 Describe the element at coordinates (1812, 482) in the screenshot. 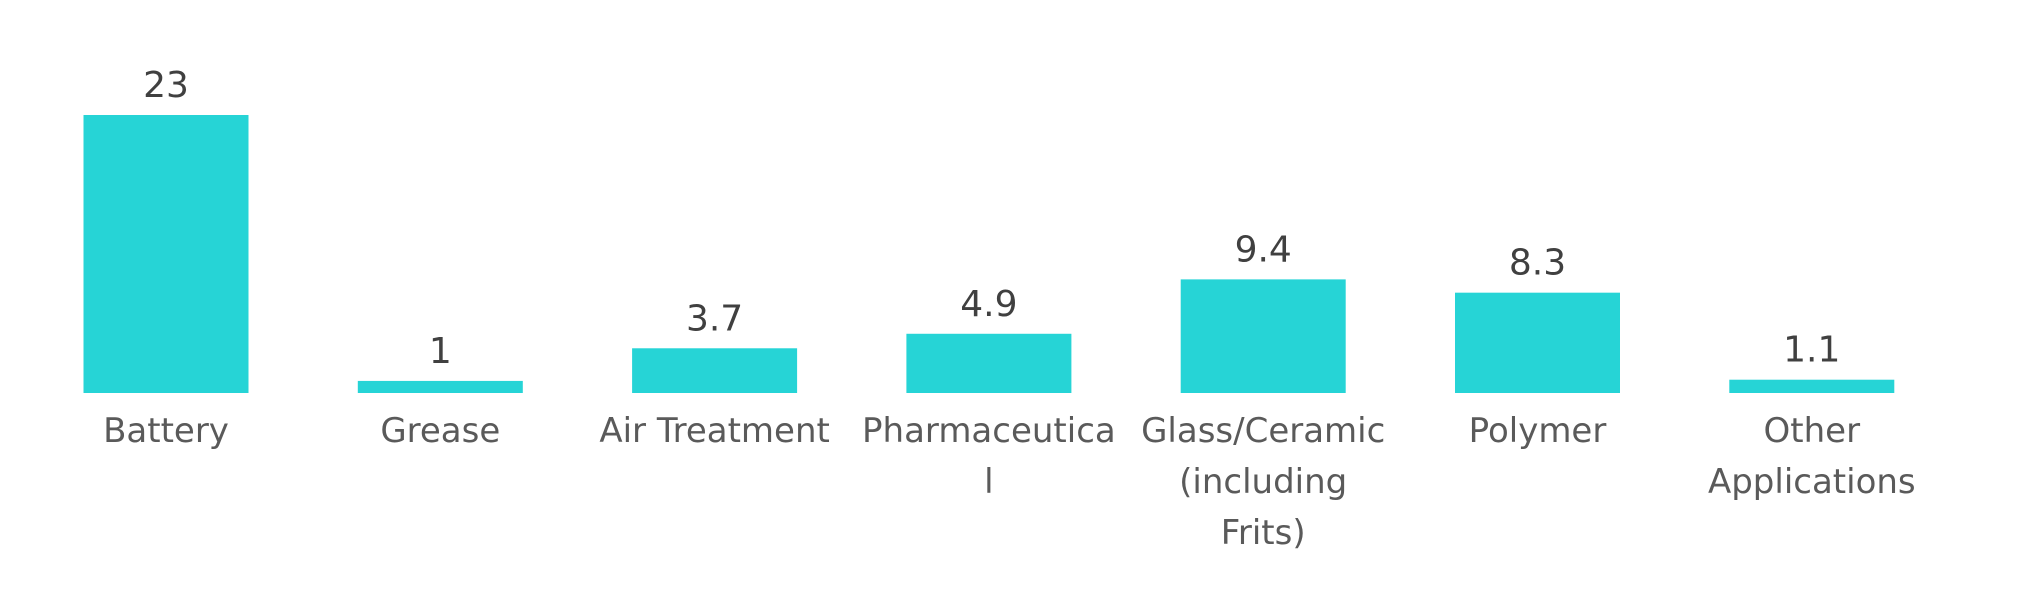

I see `category-label-line: Applications` at that location.